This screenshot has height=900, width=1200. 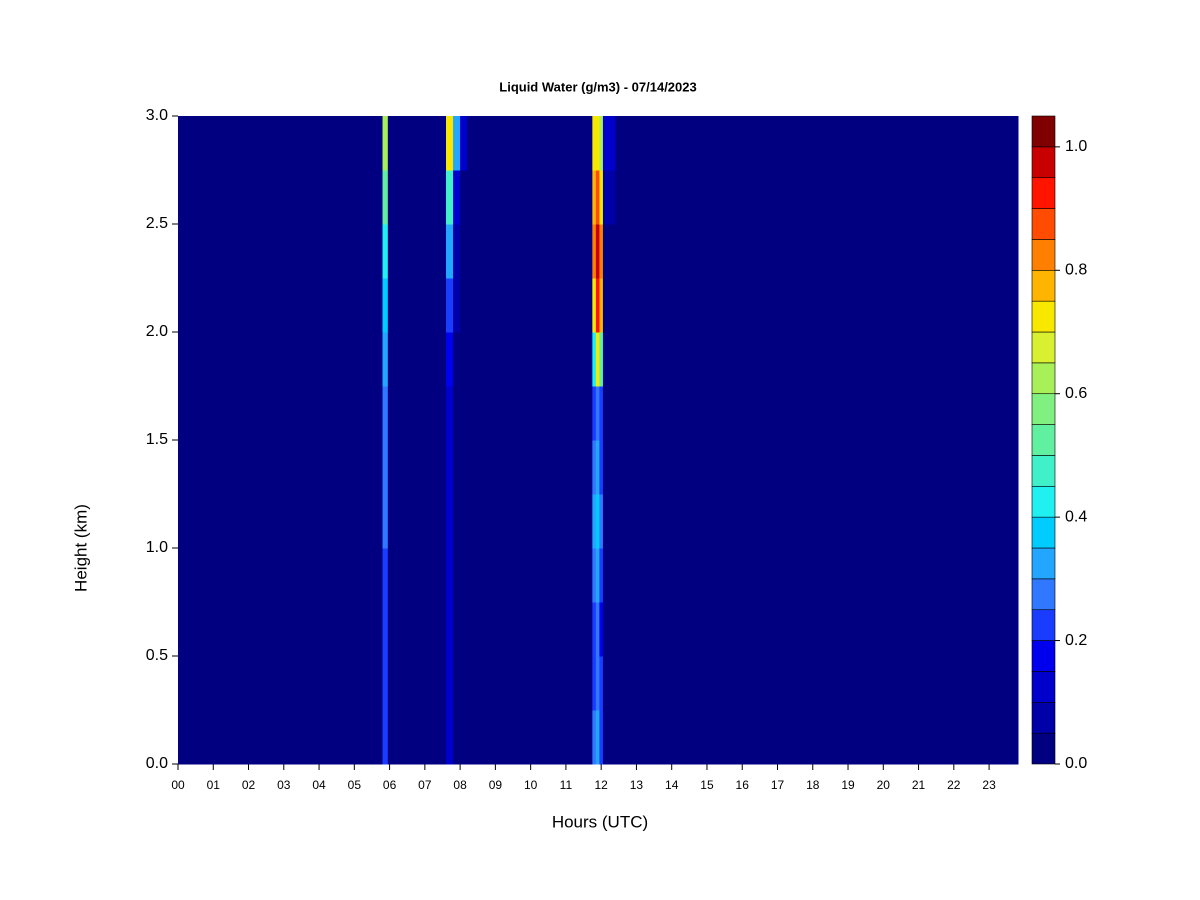 I want to click on y-tick-label: 1.5, so click(x=157, y=439).